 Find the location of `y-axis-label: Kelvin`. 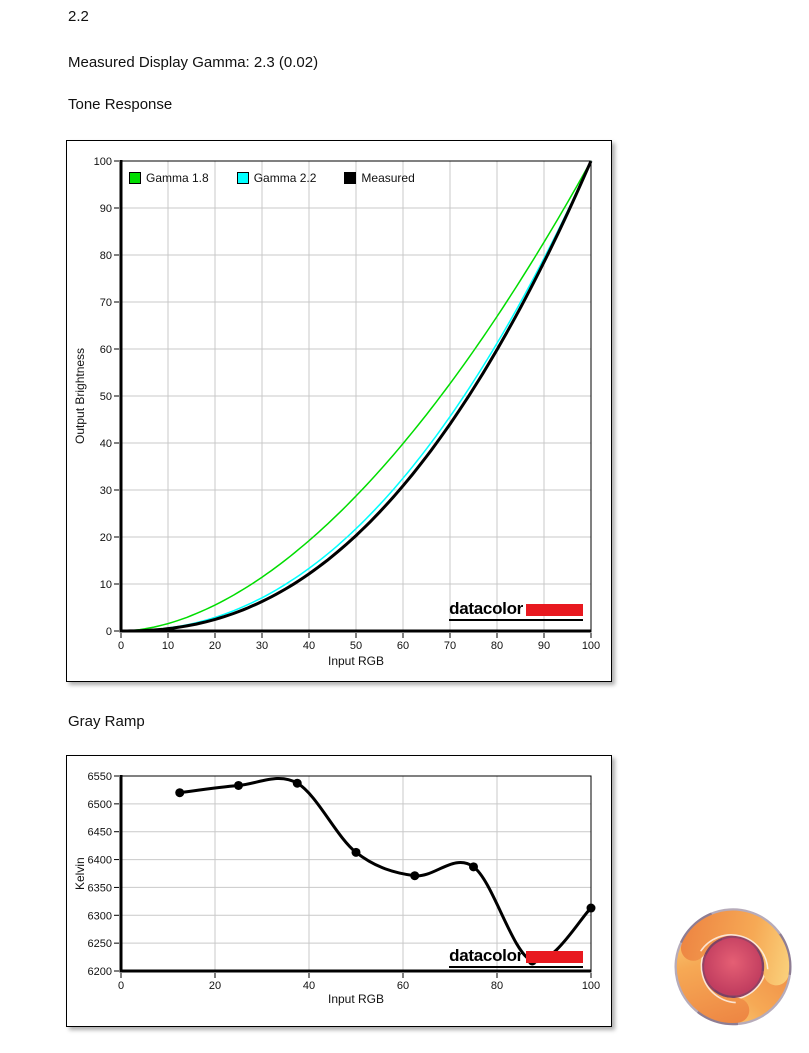

y-axis-label: Kelvin is located at coordinates (80, 873).